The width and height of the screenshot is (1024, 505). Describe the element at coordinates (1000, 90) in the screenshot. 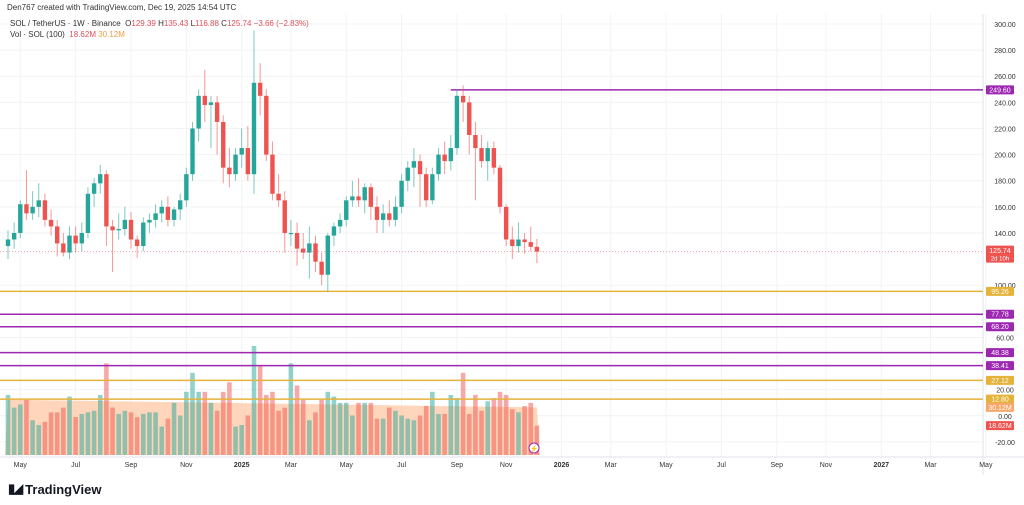

I see `level-price-label: 249.60` at that location.